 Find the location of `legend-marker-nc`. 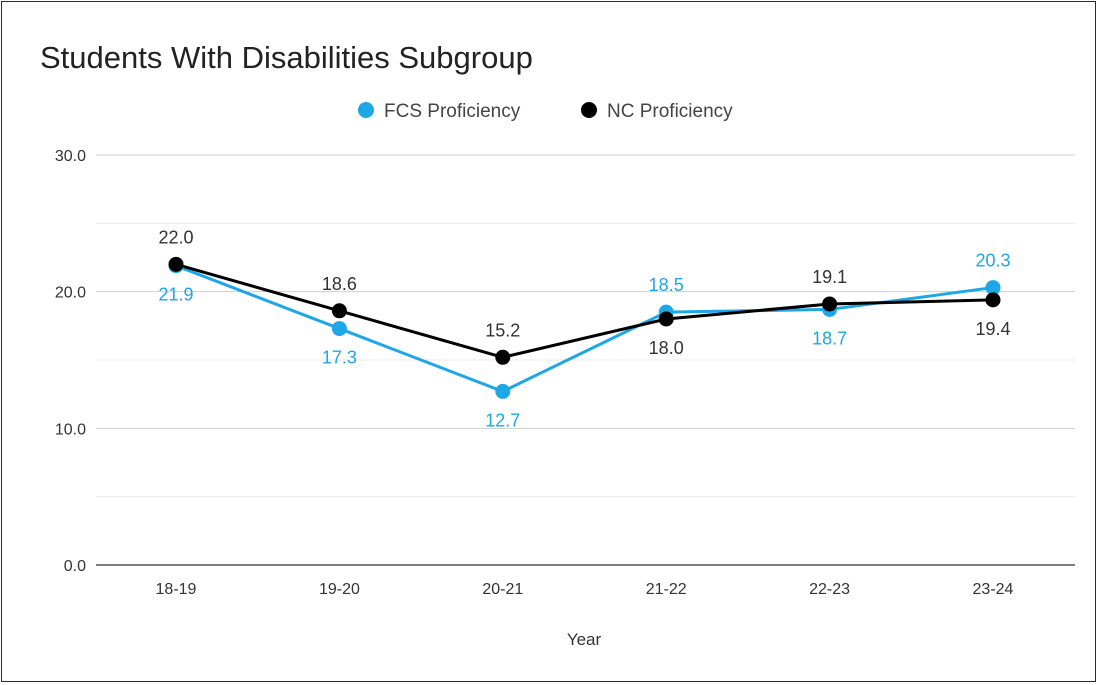

legend-marker-nc is located at coordinates (589, 110).